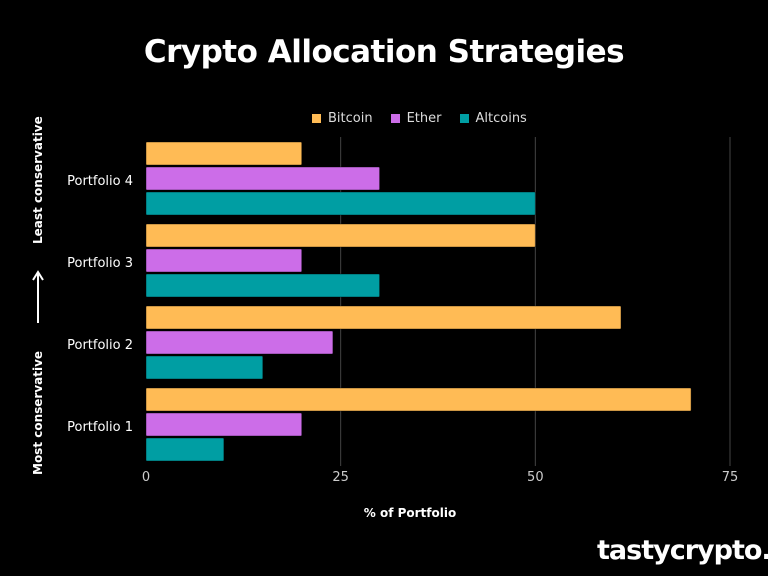  I want to click on logo-text-2: crypto., so click(718, 550).